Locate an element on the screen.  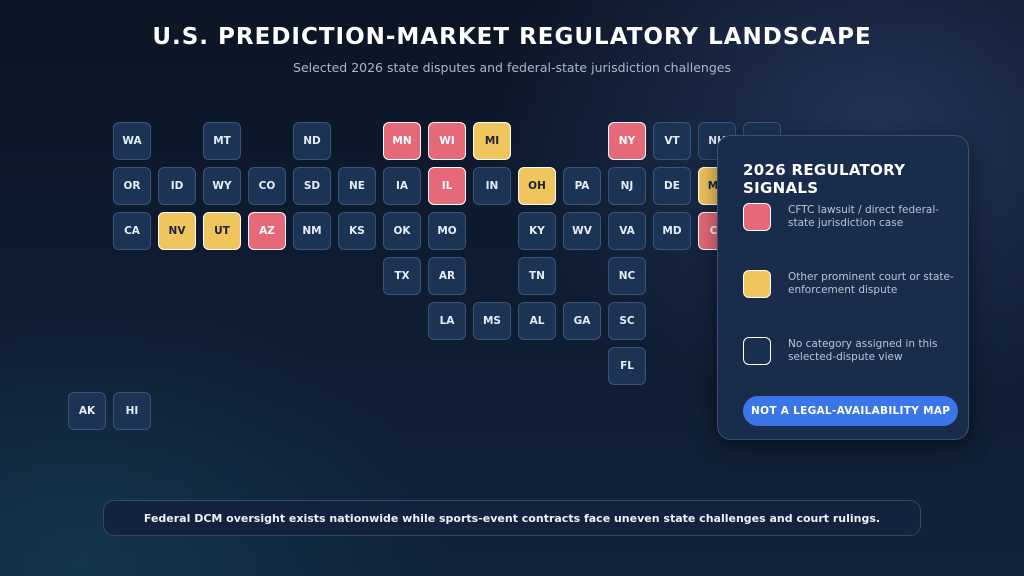
state-tile-mo: MO is located at coordinates (447, 231).